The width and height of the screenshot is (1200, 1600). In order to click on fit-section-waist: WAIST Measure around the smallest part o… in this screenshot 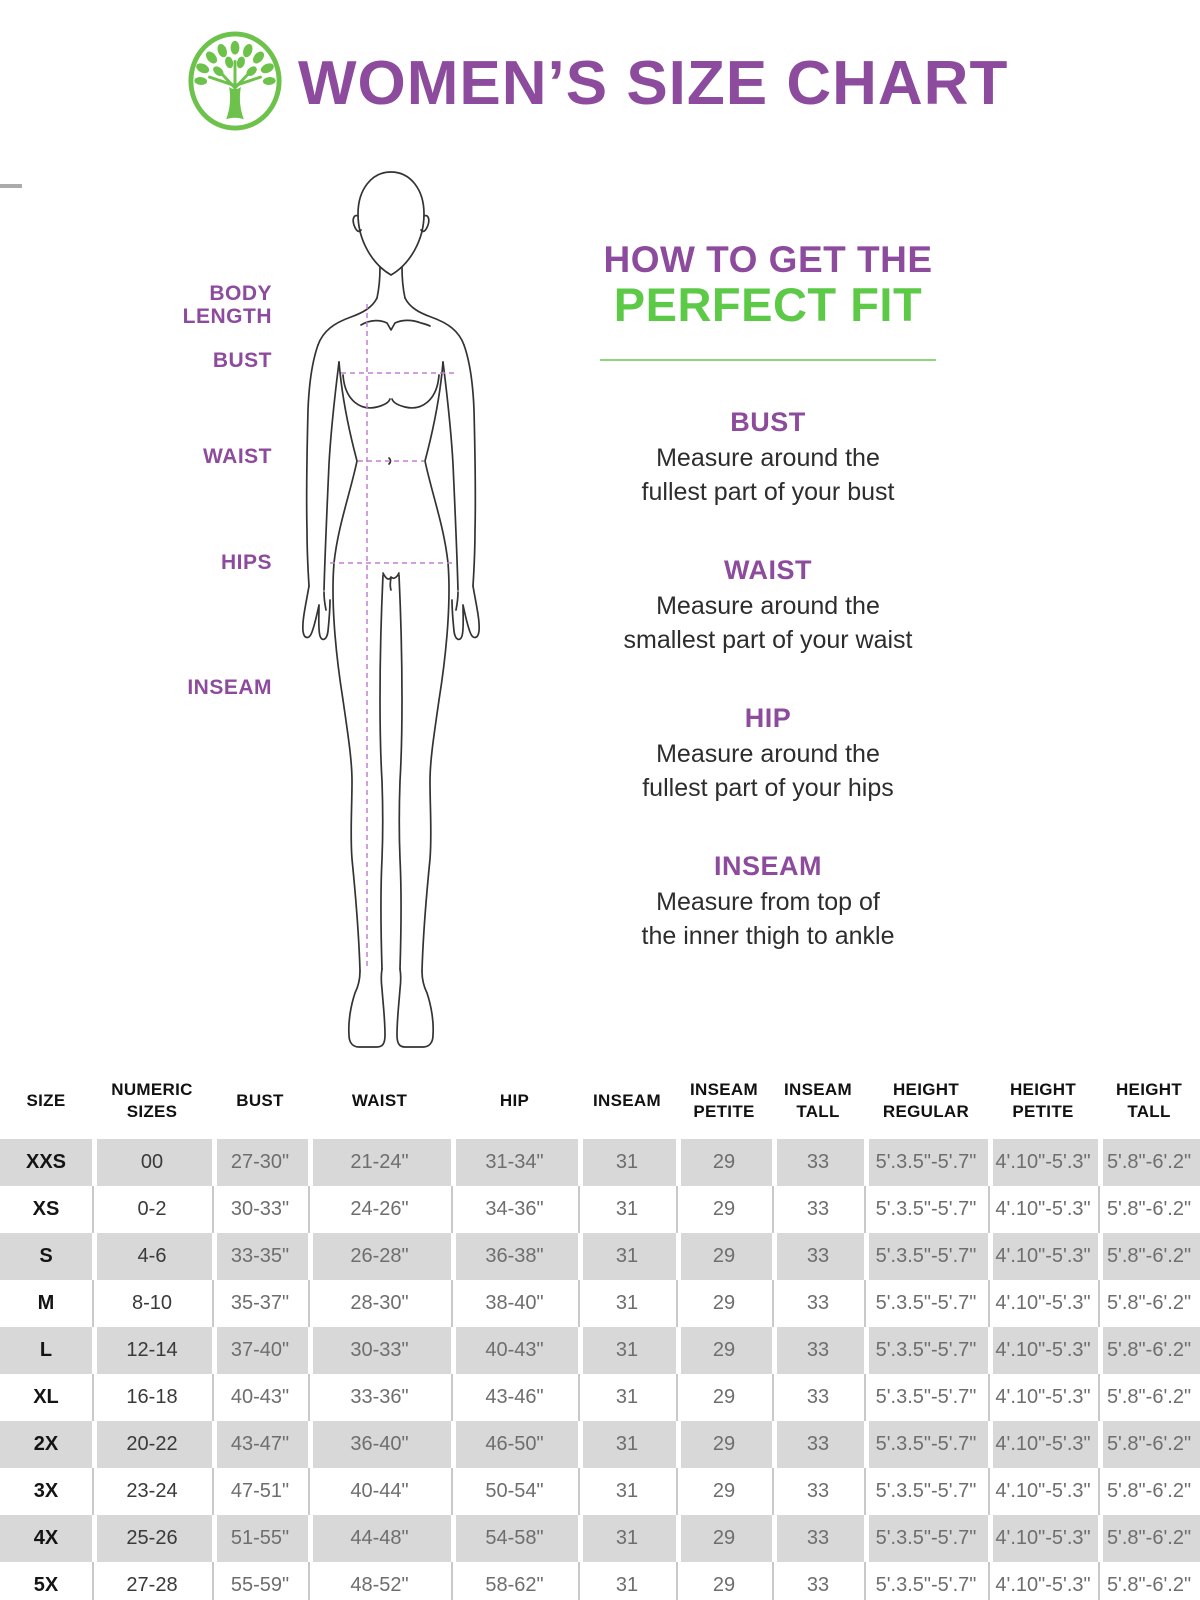, I will do `click(768, 606)`.